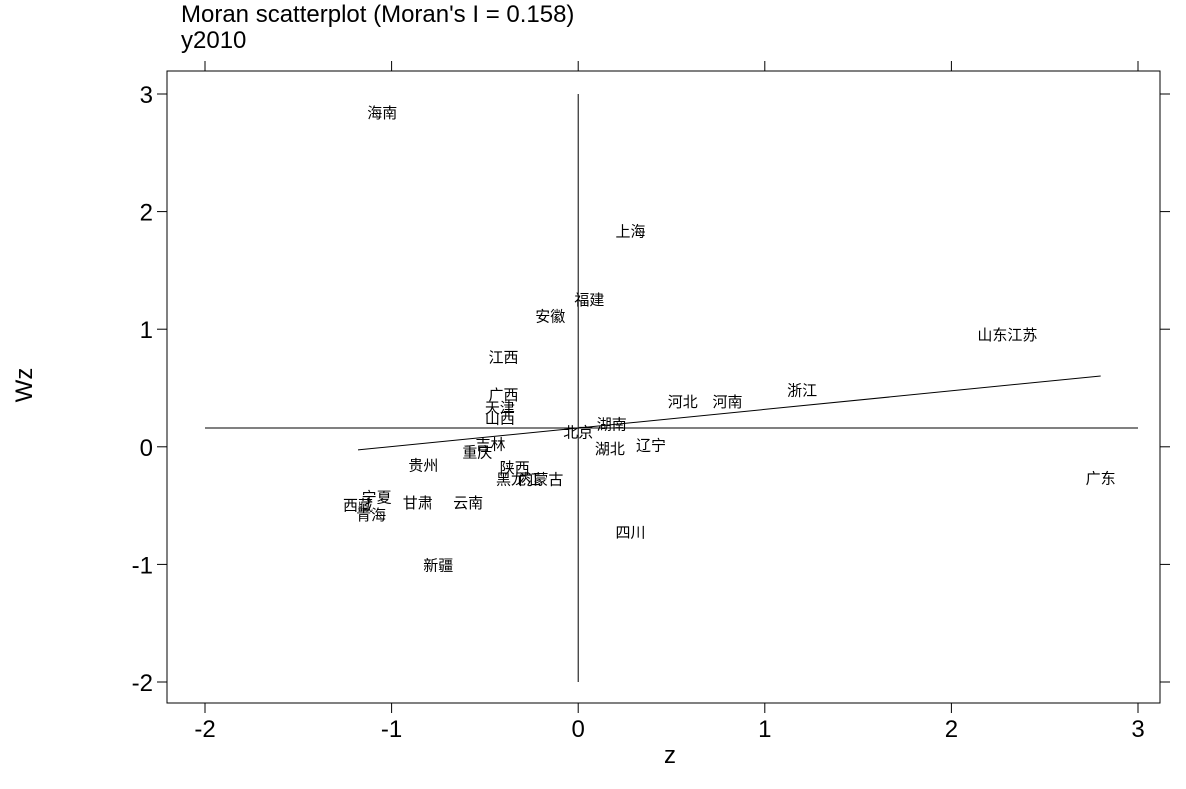  I want to click on data-point-label: 福建, so click(589, 300).